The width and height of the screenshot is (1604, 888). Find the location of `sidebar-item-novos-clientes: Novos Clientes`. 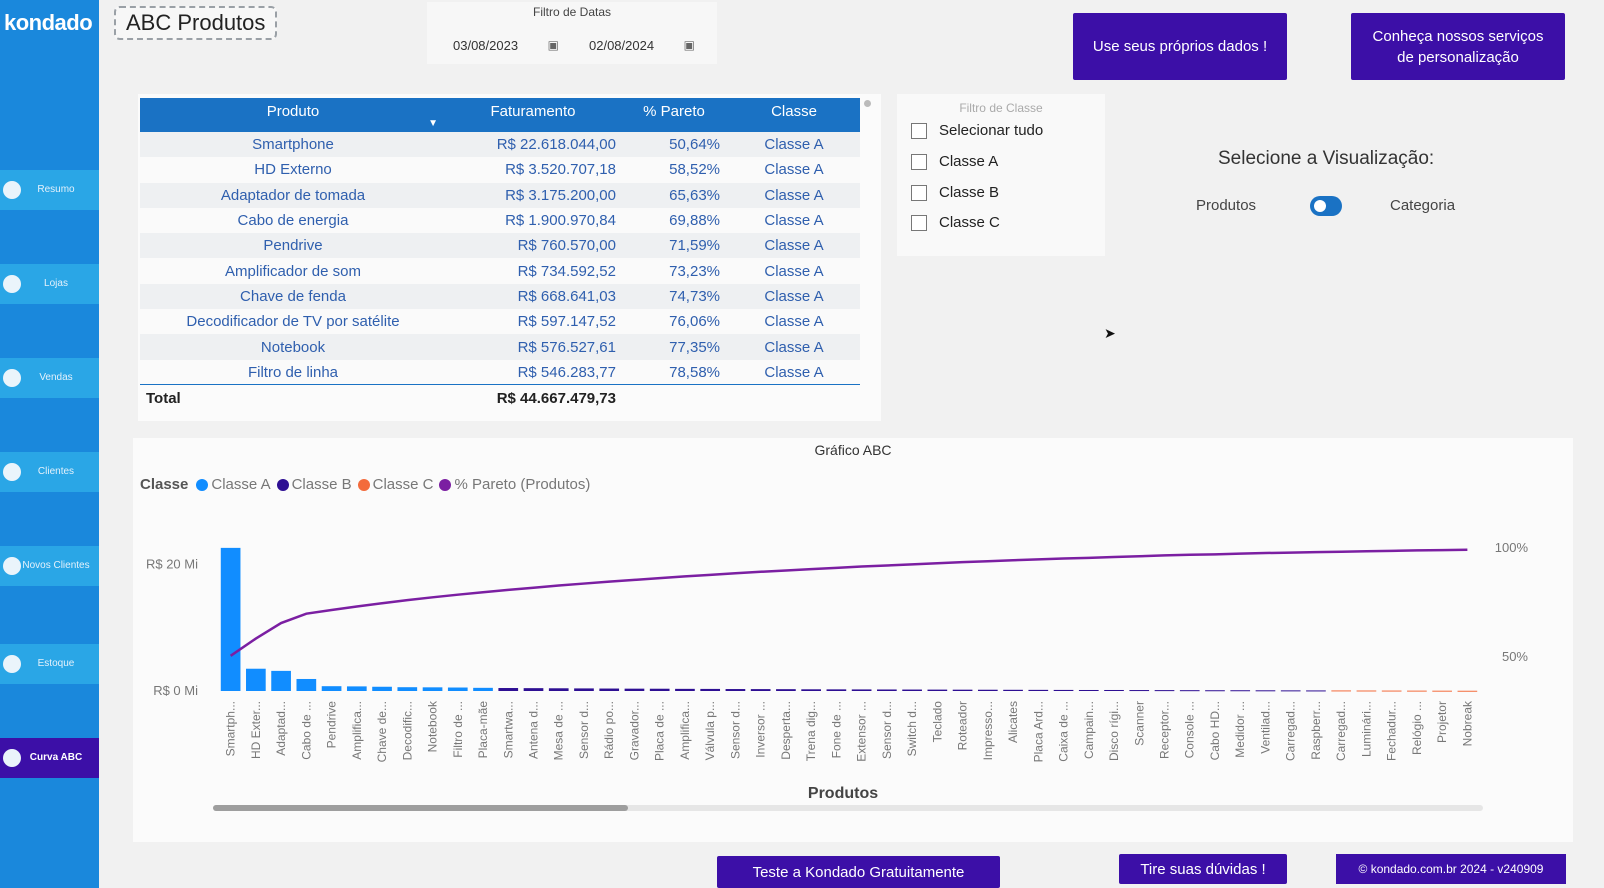

sidebar-item-novos-clientes: Novos Clientes is located at coordinates (49, 566).